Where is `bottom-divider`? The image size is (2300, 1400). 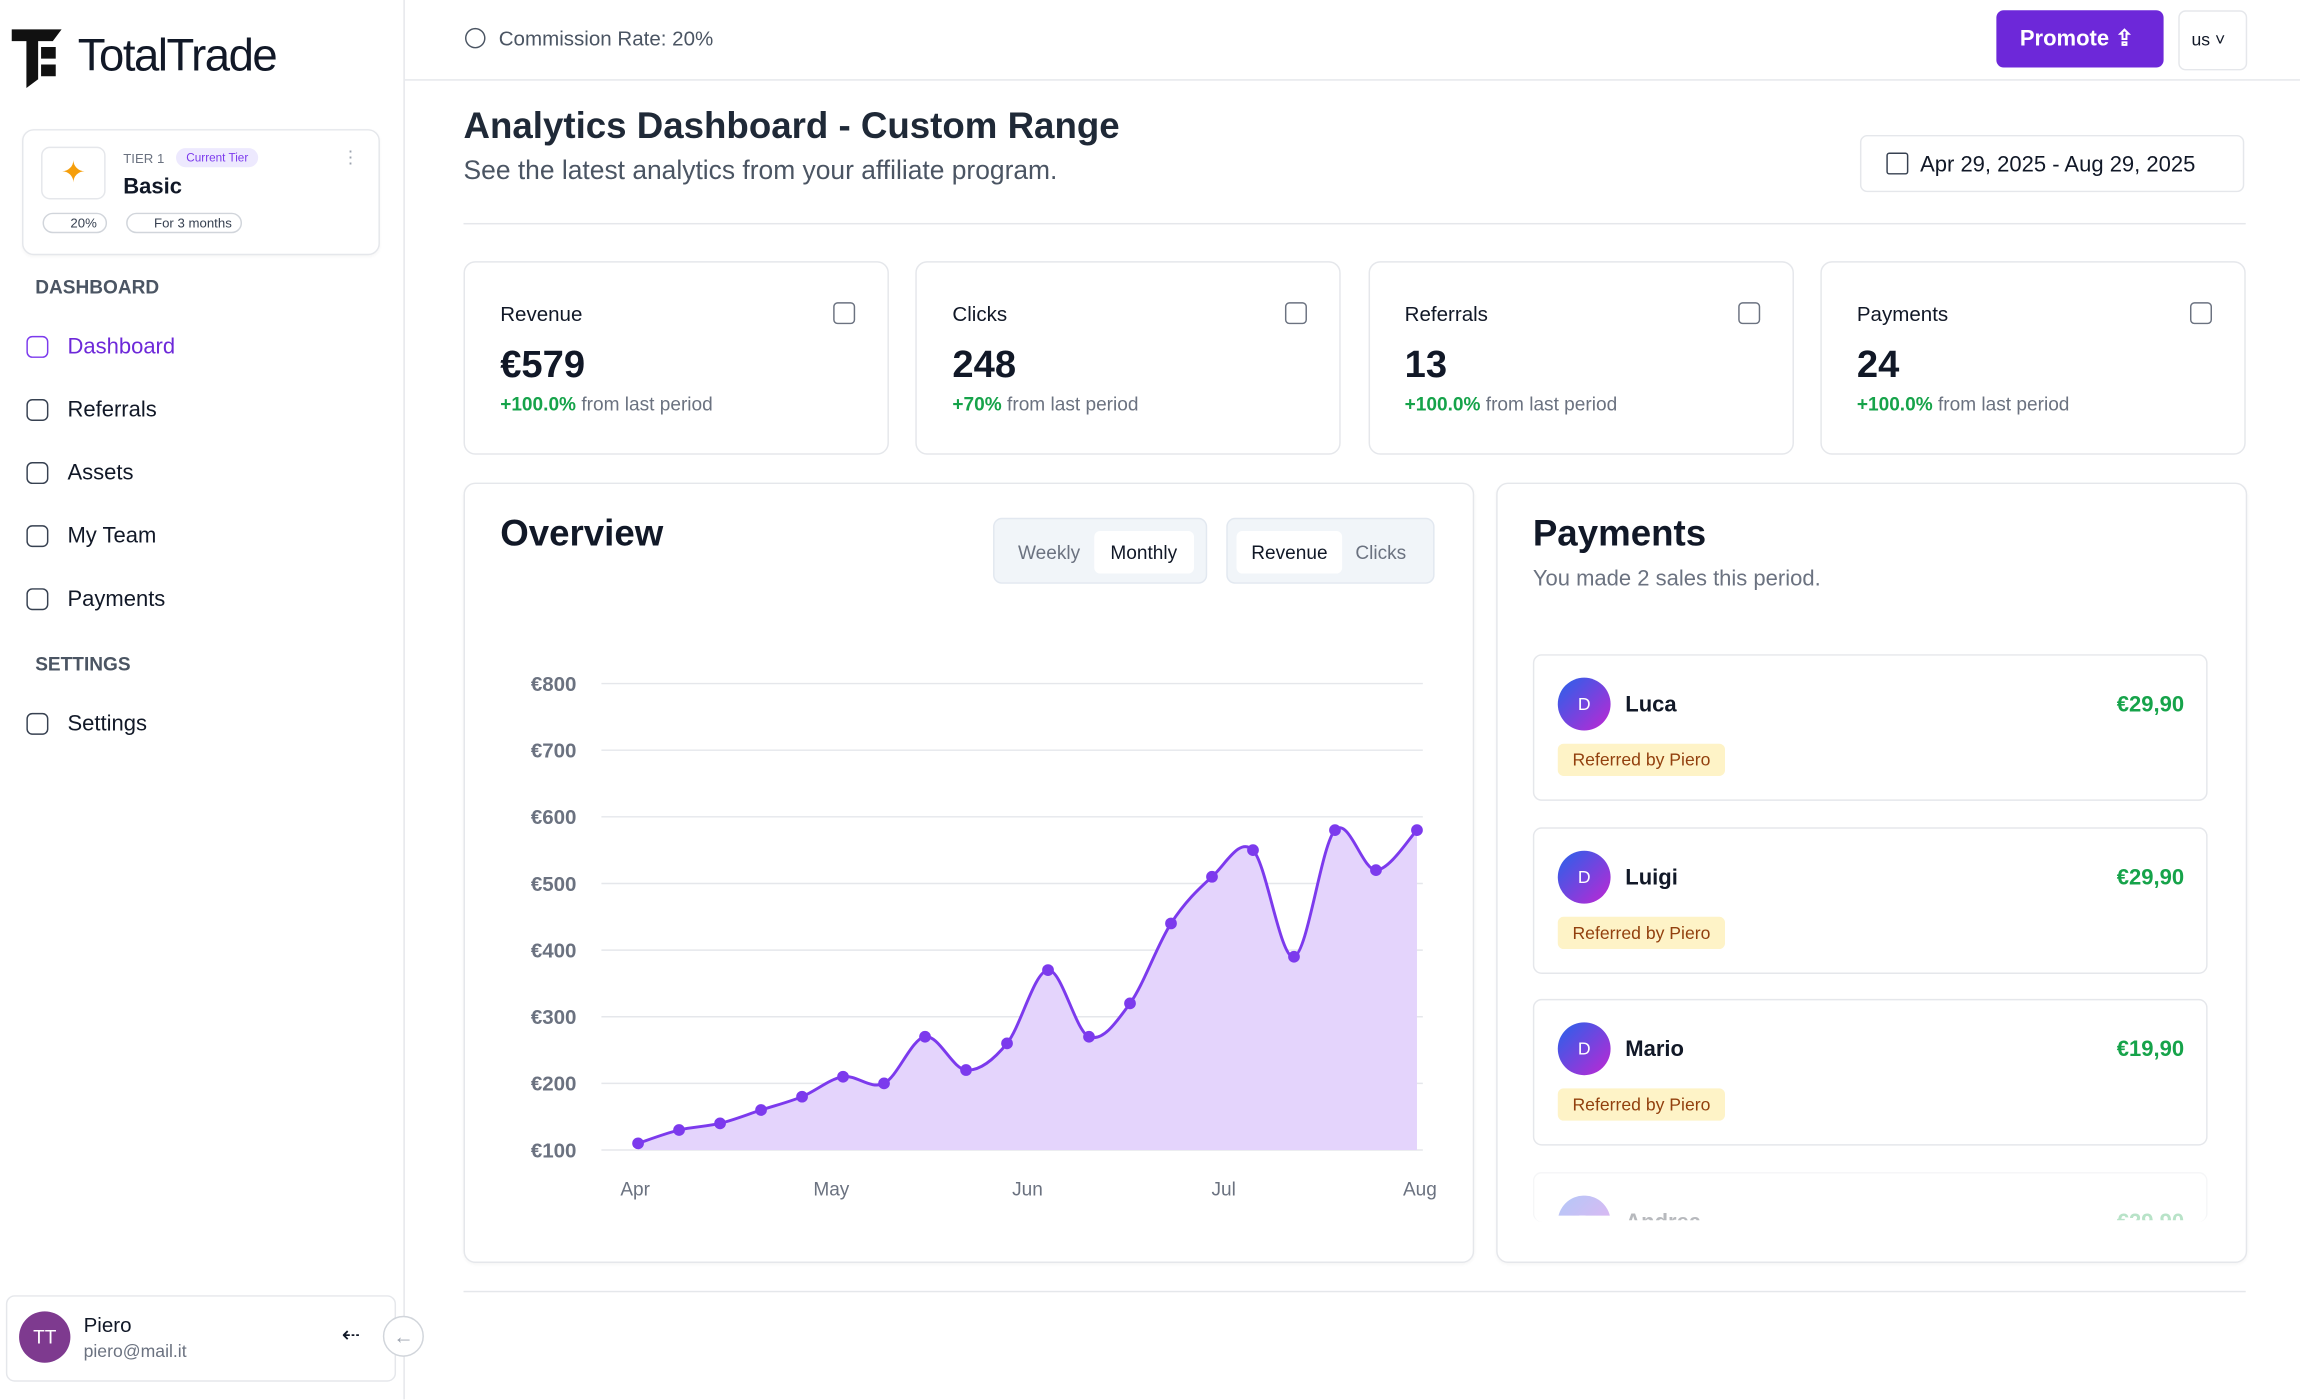 bottom-divider is located at coordinates (1354, 1291).